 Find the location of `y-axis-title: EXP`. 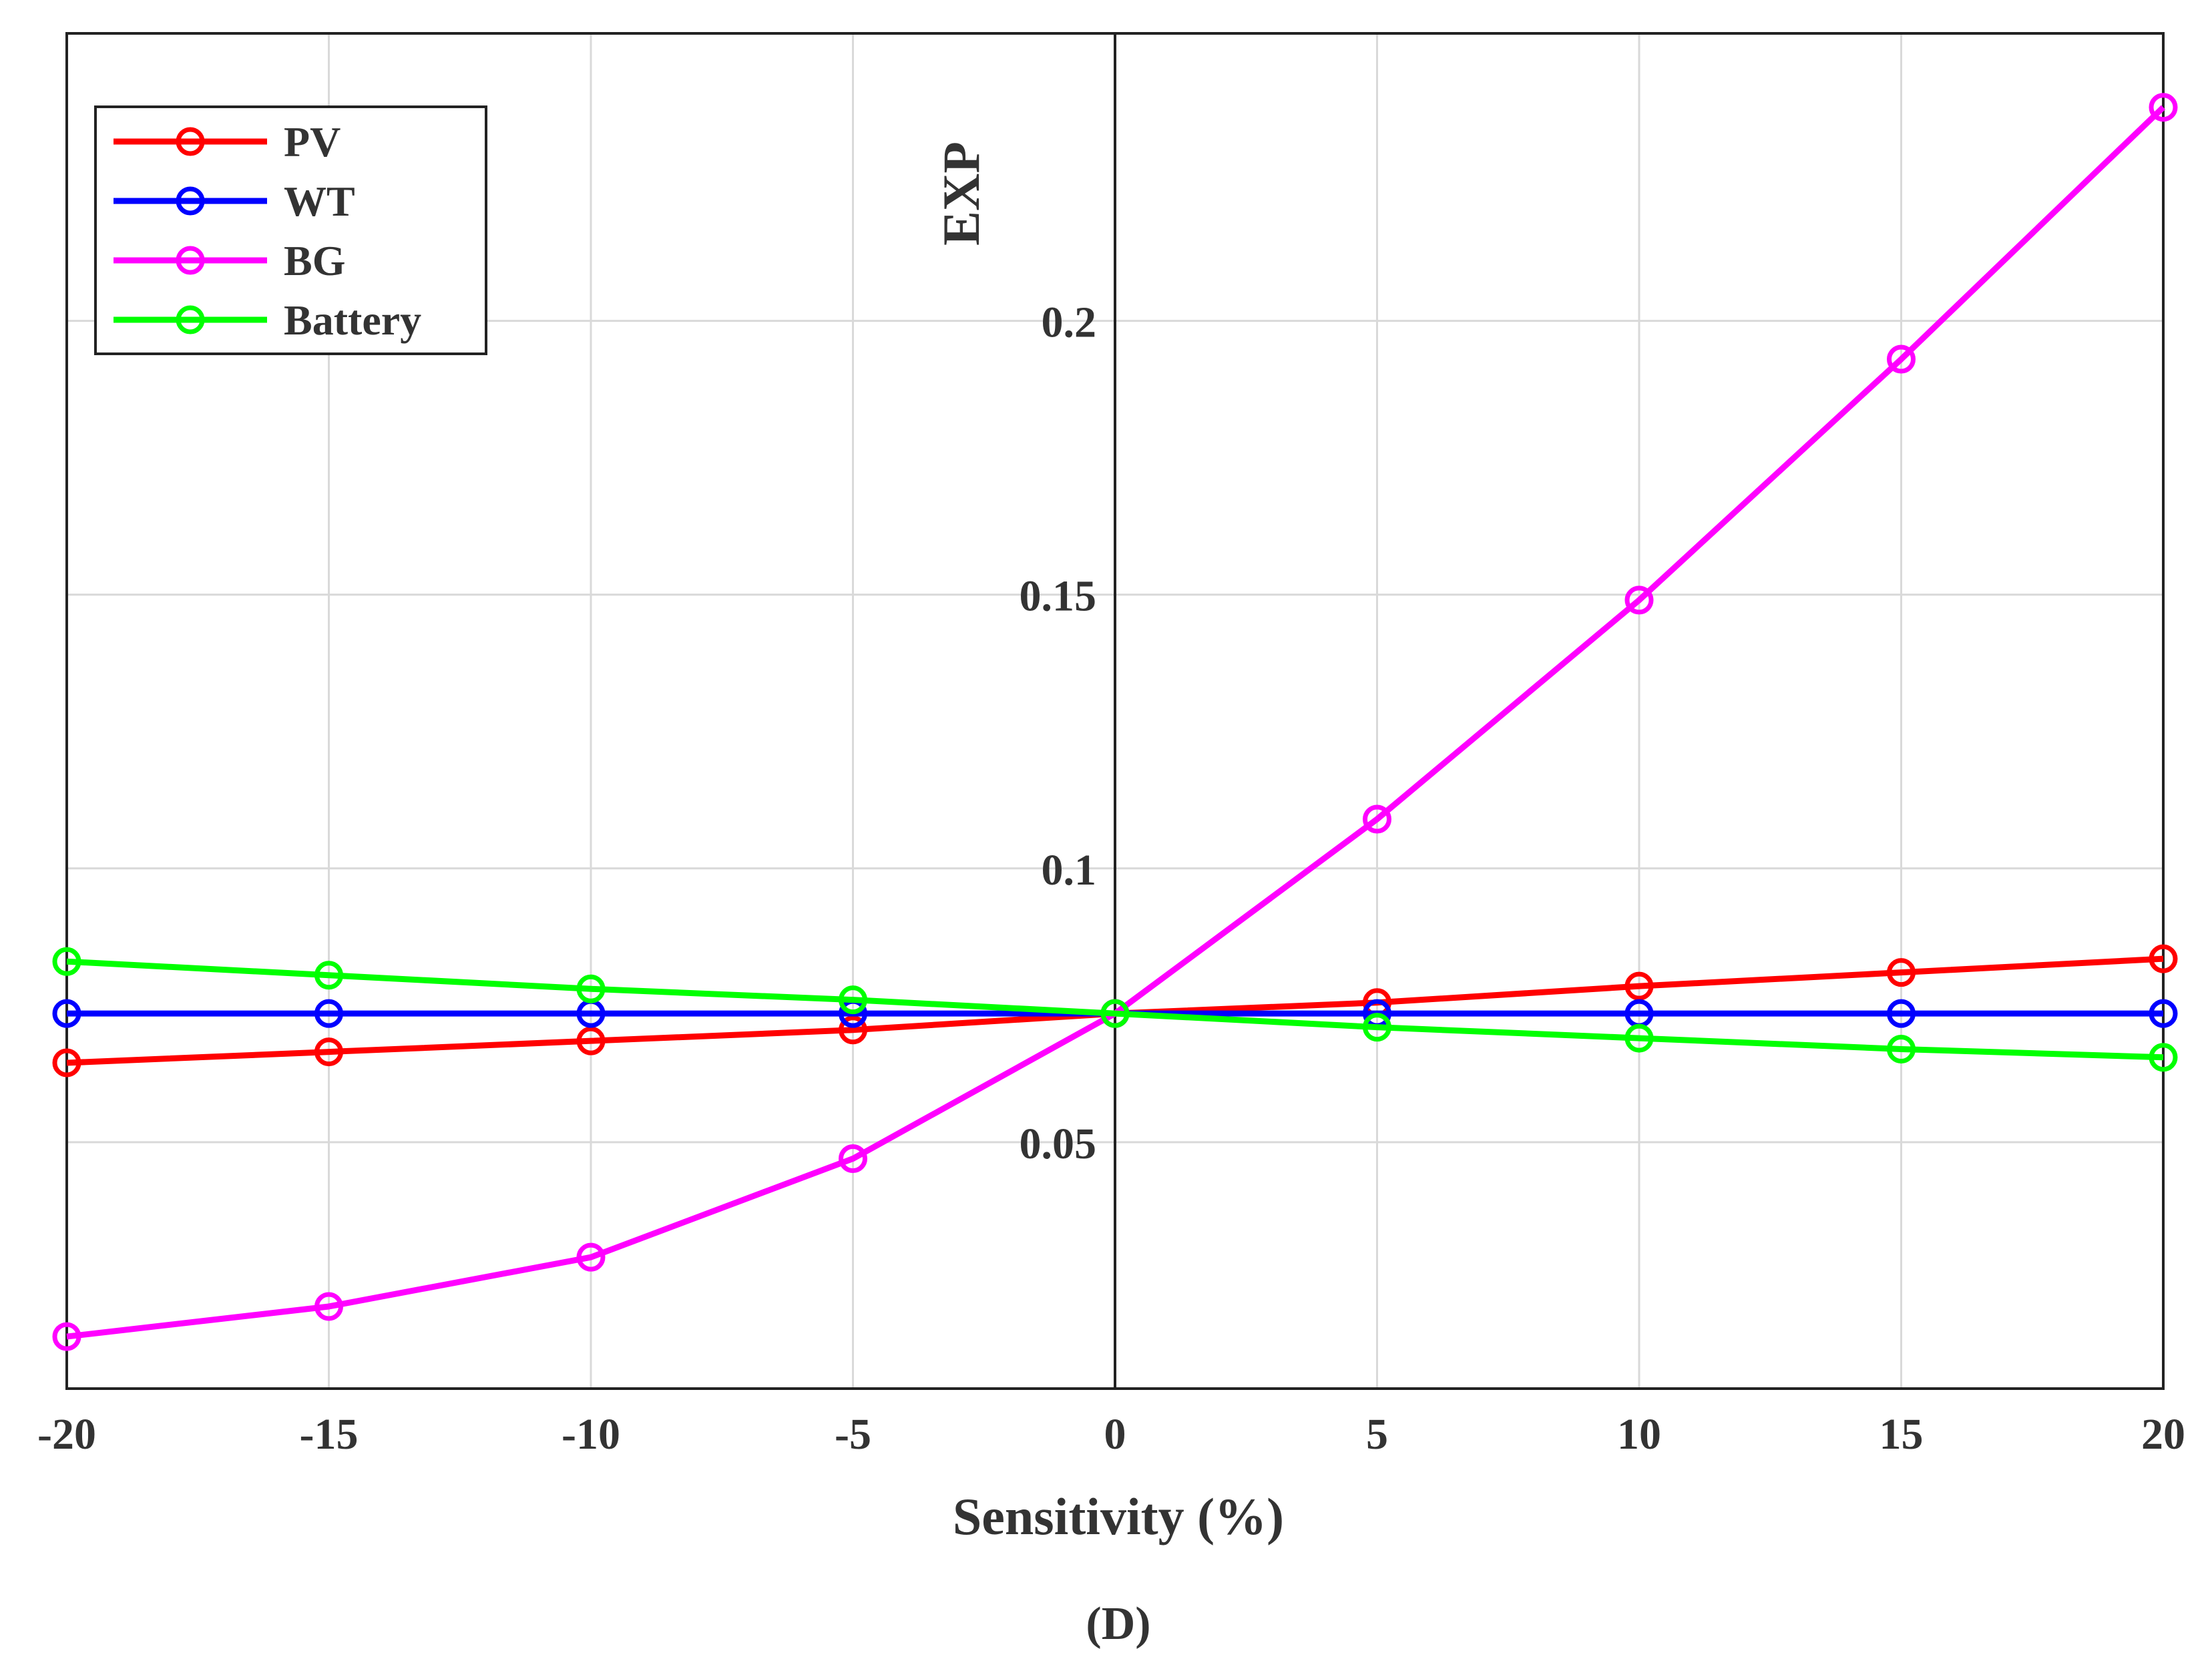

y-axis-title: EXP is located at coordinates (961, 194).